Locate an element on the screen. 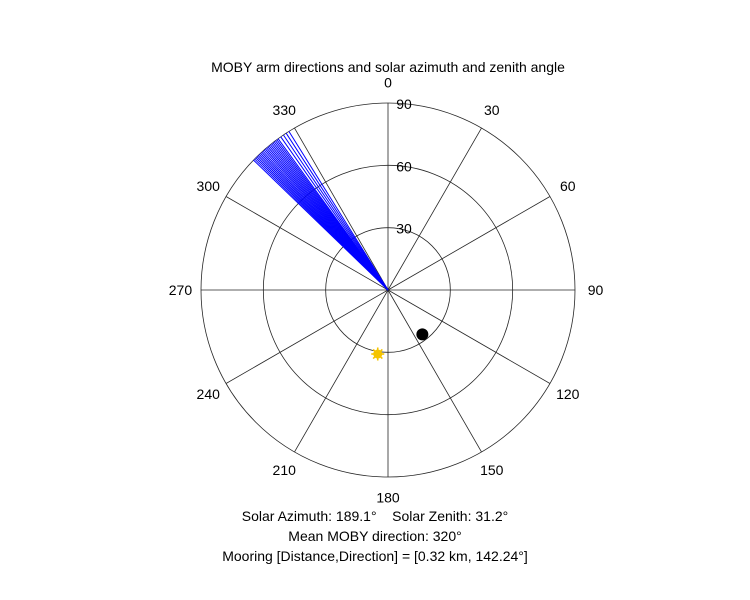  angle-tick-label: 90 is located at coordinates (596, 290).